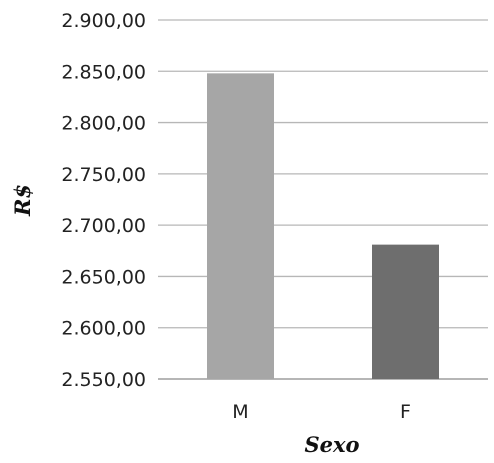 The width and height of the screenshot is (494, 463). I want to click on y-tick-label: 2.900,00, so click(103, 21).